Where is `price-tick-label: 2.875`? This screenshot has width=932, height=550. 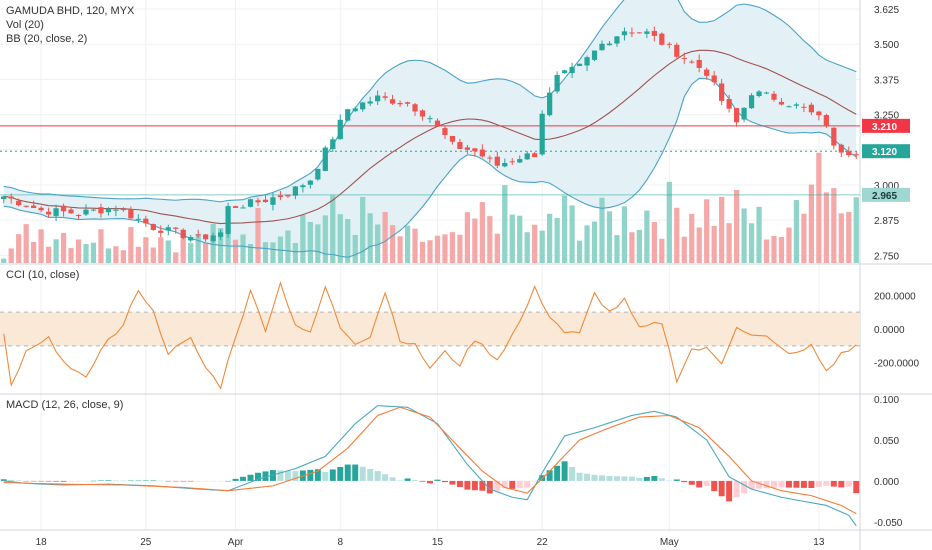
price-tick-label: 2.875 is located at coordinates (886, 221).